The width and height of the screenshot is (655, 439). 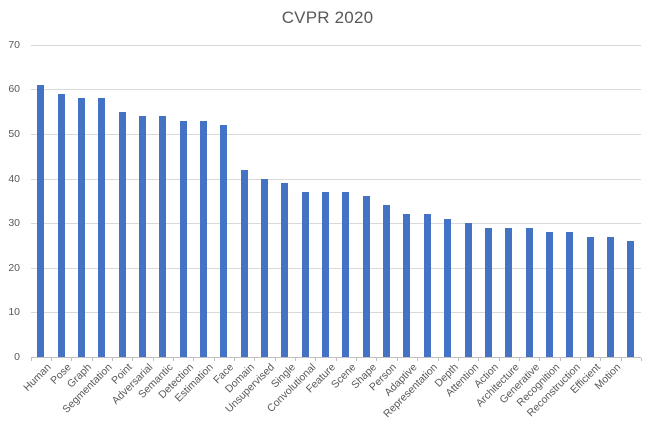 What do you see at coordinates (327, 17) in the screenshot?
I see `chart-title: CVPR 2020` at bounding box center [327, 17].